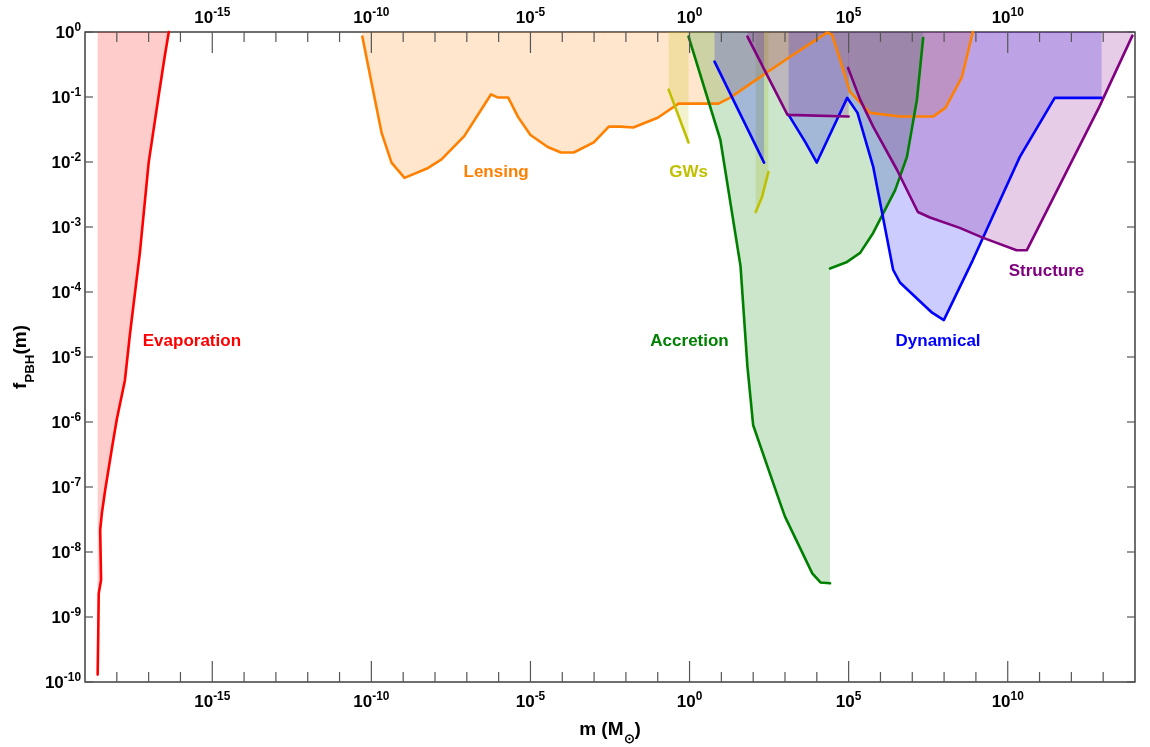  What do you see at coordinates (66, 486) in the screenshot?
I see `y-tick-label: 10$^{-7}$` at bounding box center [66, 486].